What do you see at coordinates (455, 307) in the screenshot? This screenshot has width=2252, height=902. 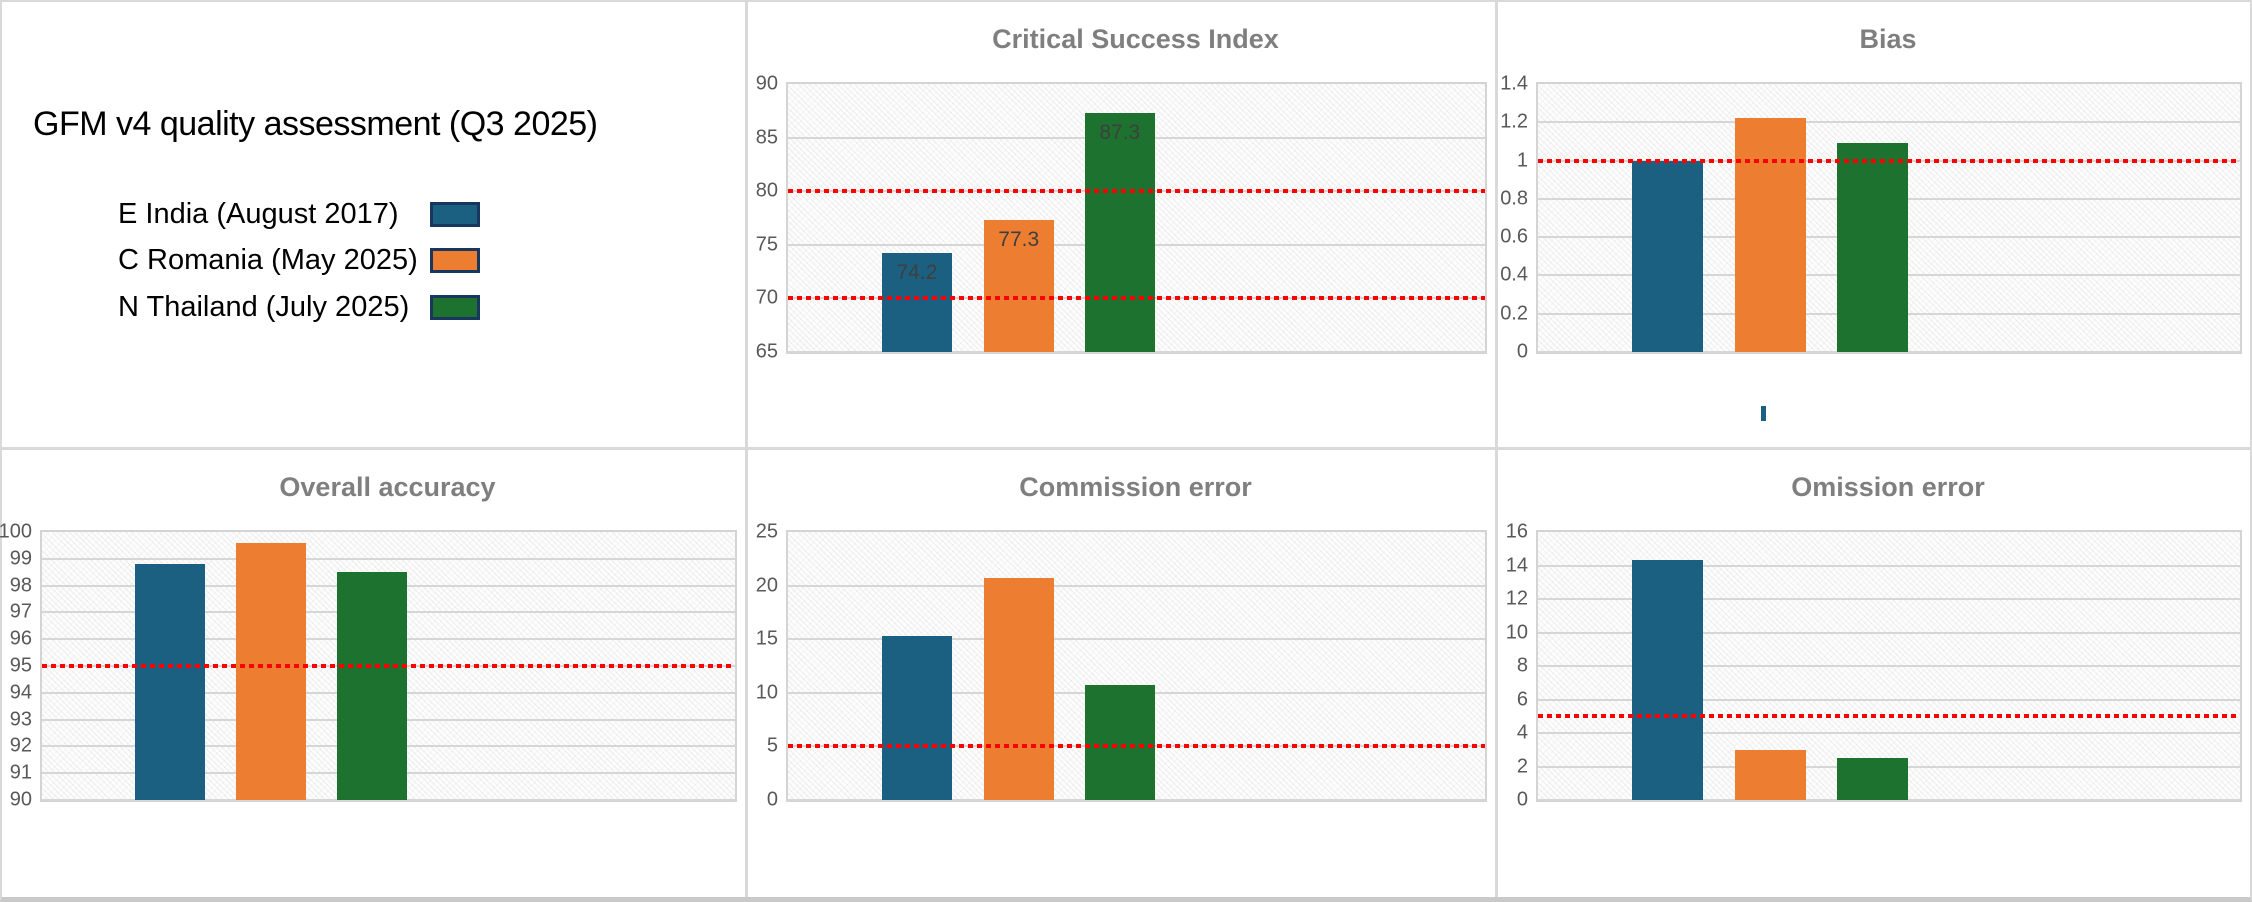 I see `legend-swatch-thailand` at bounding box center [455, 307].